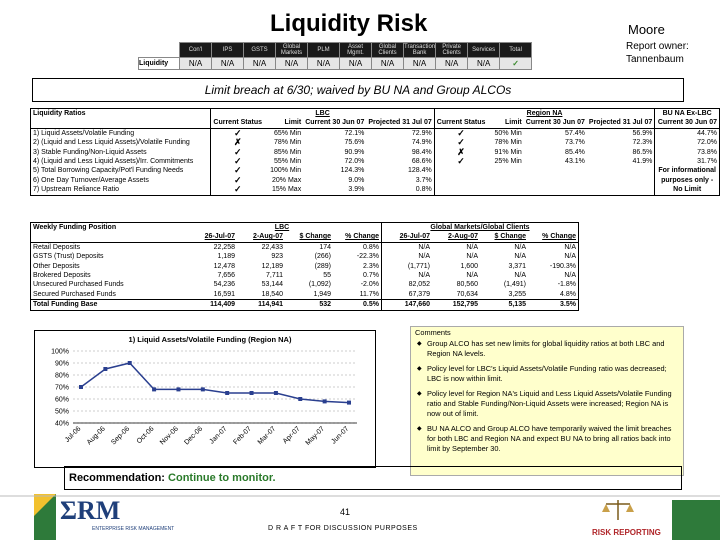  Describe the element at coordinates (508, 162) in the screenshot. I see `ratio-limit: 25% Min` at that location.